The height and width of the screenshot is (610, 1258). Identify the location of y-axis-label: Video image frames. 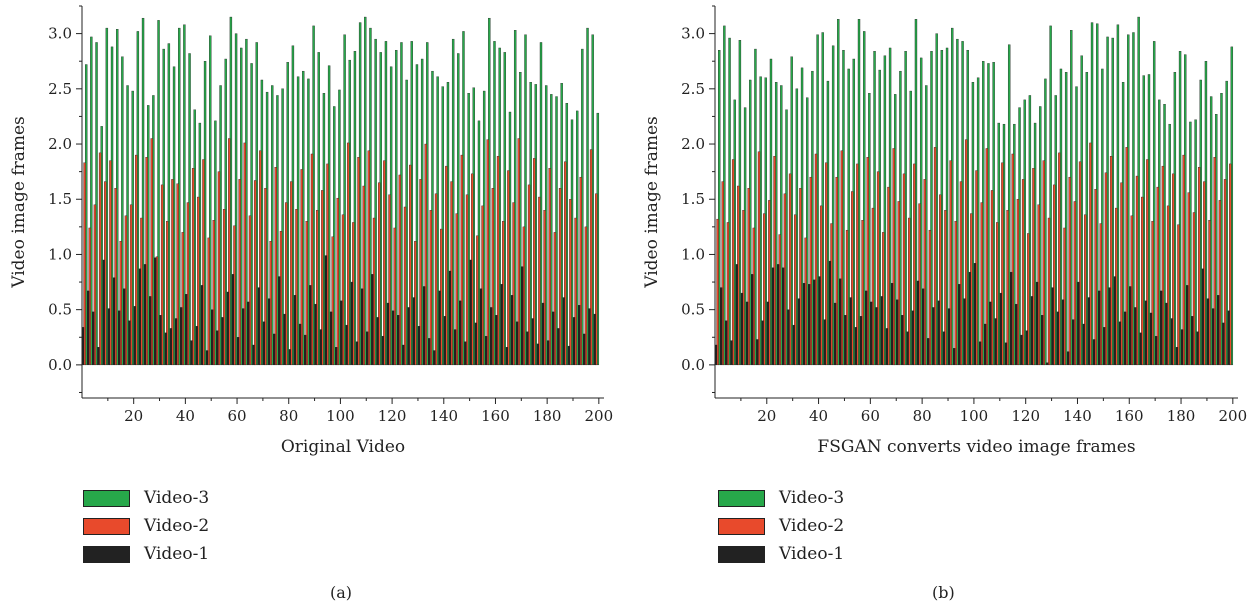
(19, 202).